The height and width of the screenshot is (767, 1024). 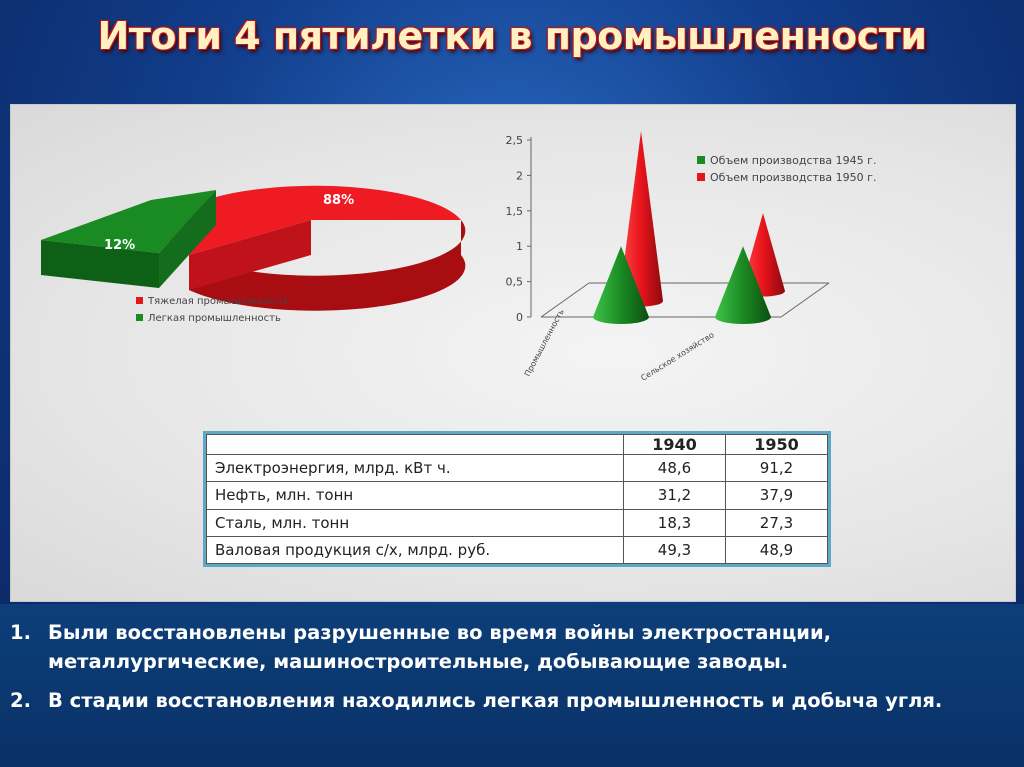 I want to click on pie-edge-heavy, so click(x=250, y=255).